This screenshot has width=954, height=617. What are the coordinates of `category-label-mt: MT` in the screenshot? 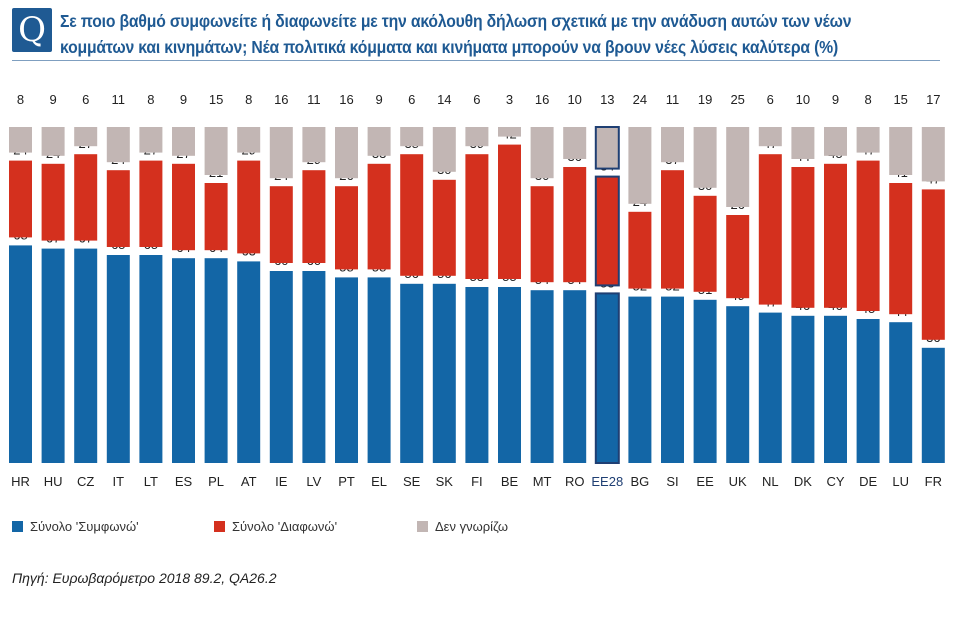 It's located at (542, 481).